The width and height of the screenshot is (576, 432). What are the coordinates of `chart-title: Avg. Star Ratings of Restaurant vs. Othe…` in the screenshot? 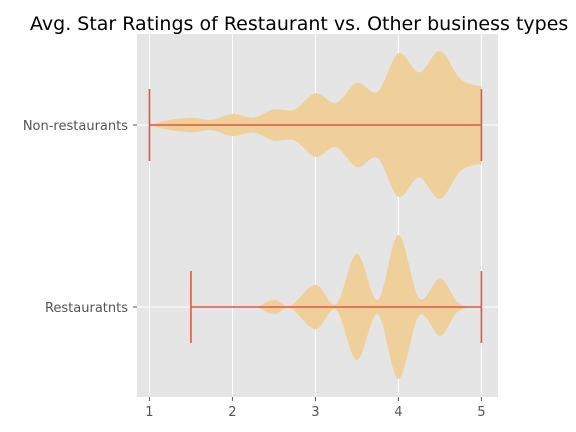 It's located at (299, 24).